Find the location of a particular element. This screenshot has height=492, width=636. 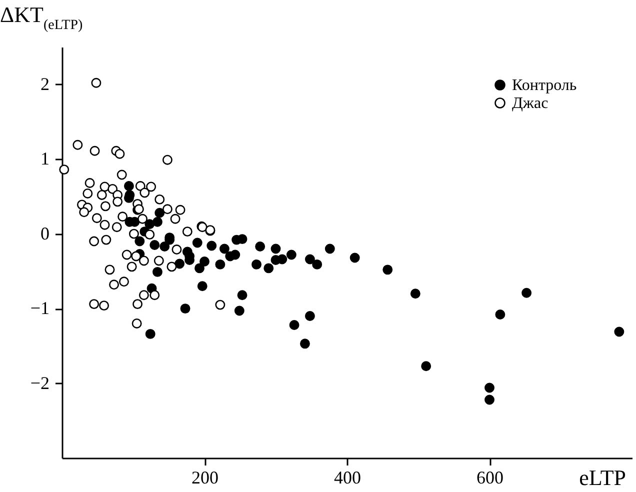

y-tick-label: 1 is located at coordinates (45, 158).